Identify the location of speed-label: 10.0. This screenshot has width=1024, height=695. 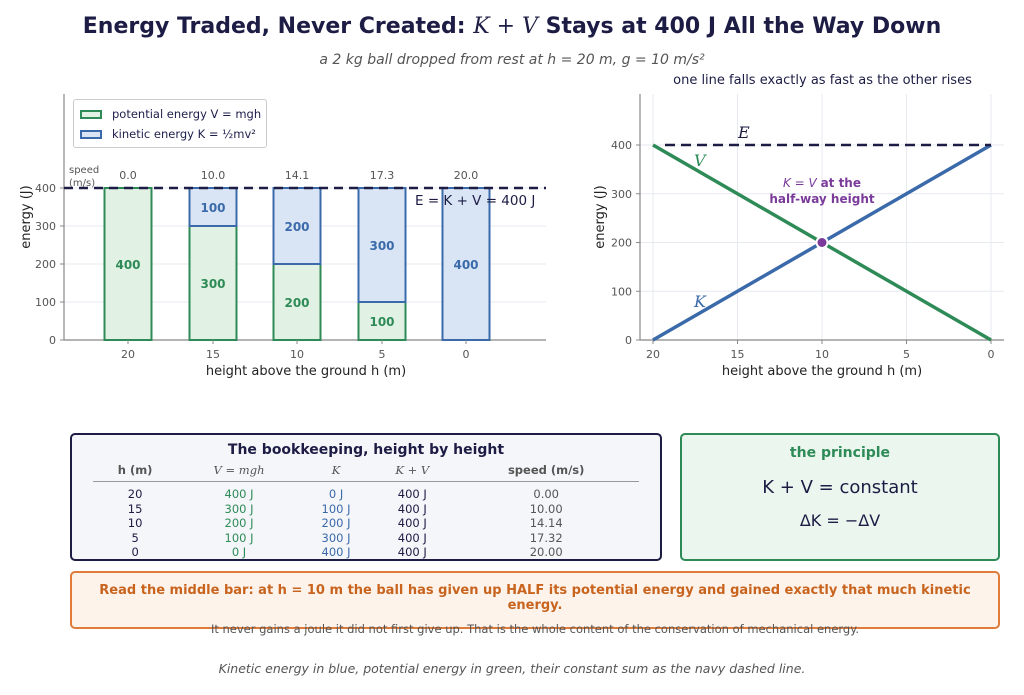
(213, 175).